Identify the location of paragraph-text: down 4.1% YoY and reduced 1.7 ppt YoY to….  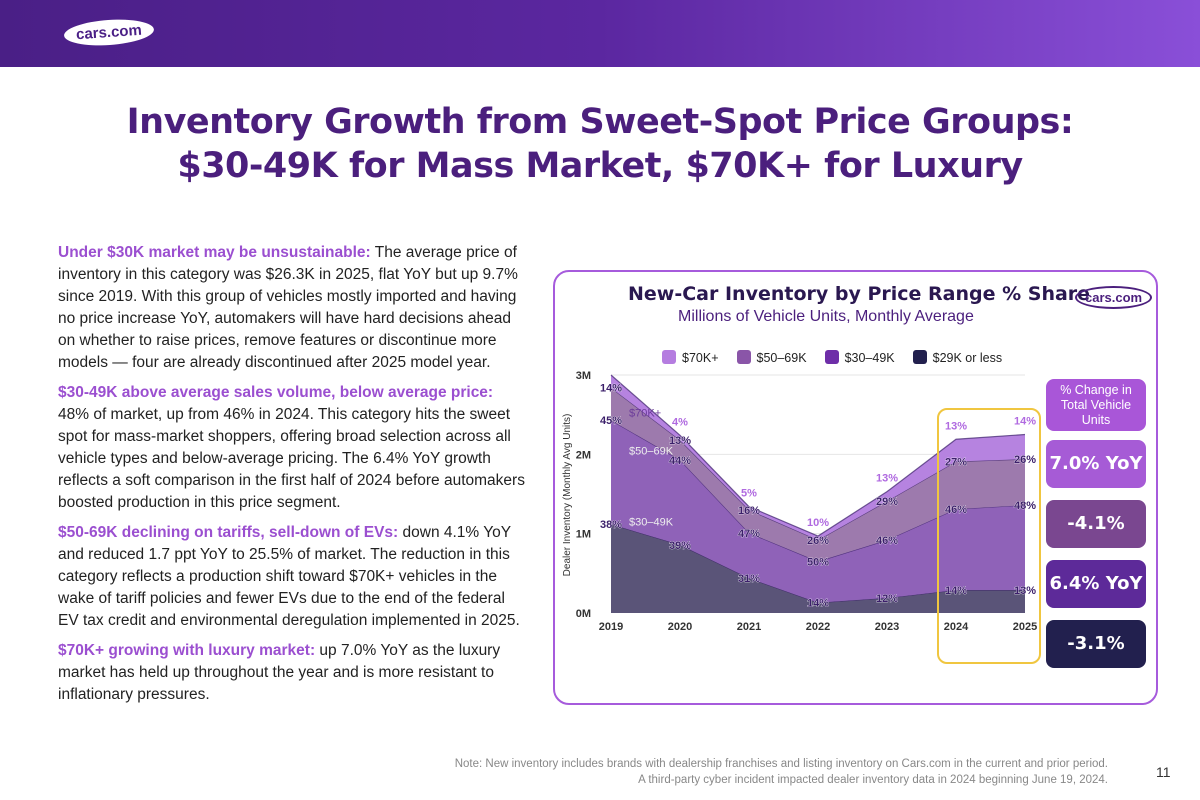
(289, 576).